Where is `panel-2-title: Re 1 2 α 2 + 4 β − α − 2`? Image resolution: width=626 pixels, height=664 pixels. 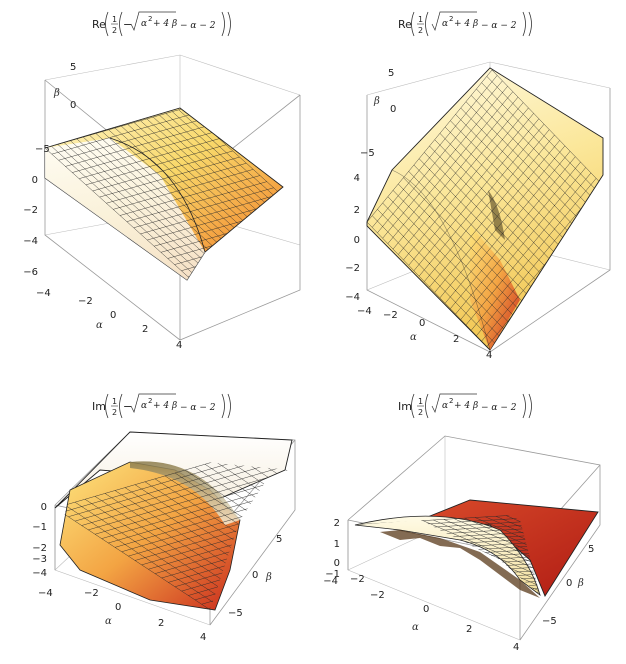
panel-2-title: Re 1 2 α 2 + 4 β − α − 2 is located at coordinates (465, 24).